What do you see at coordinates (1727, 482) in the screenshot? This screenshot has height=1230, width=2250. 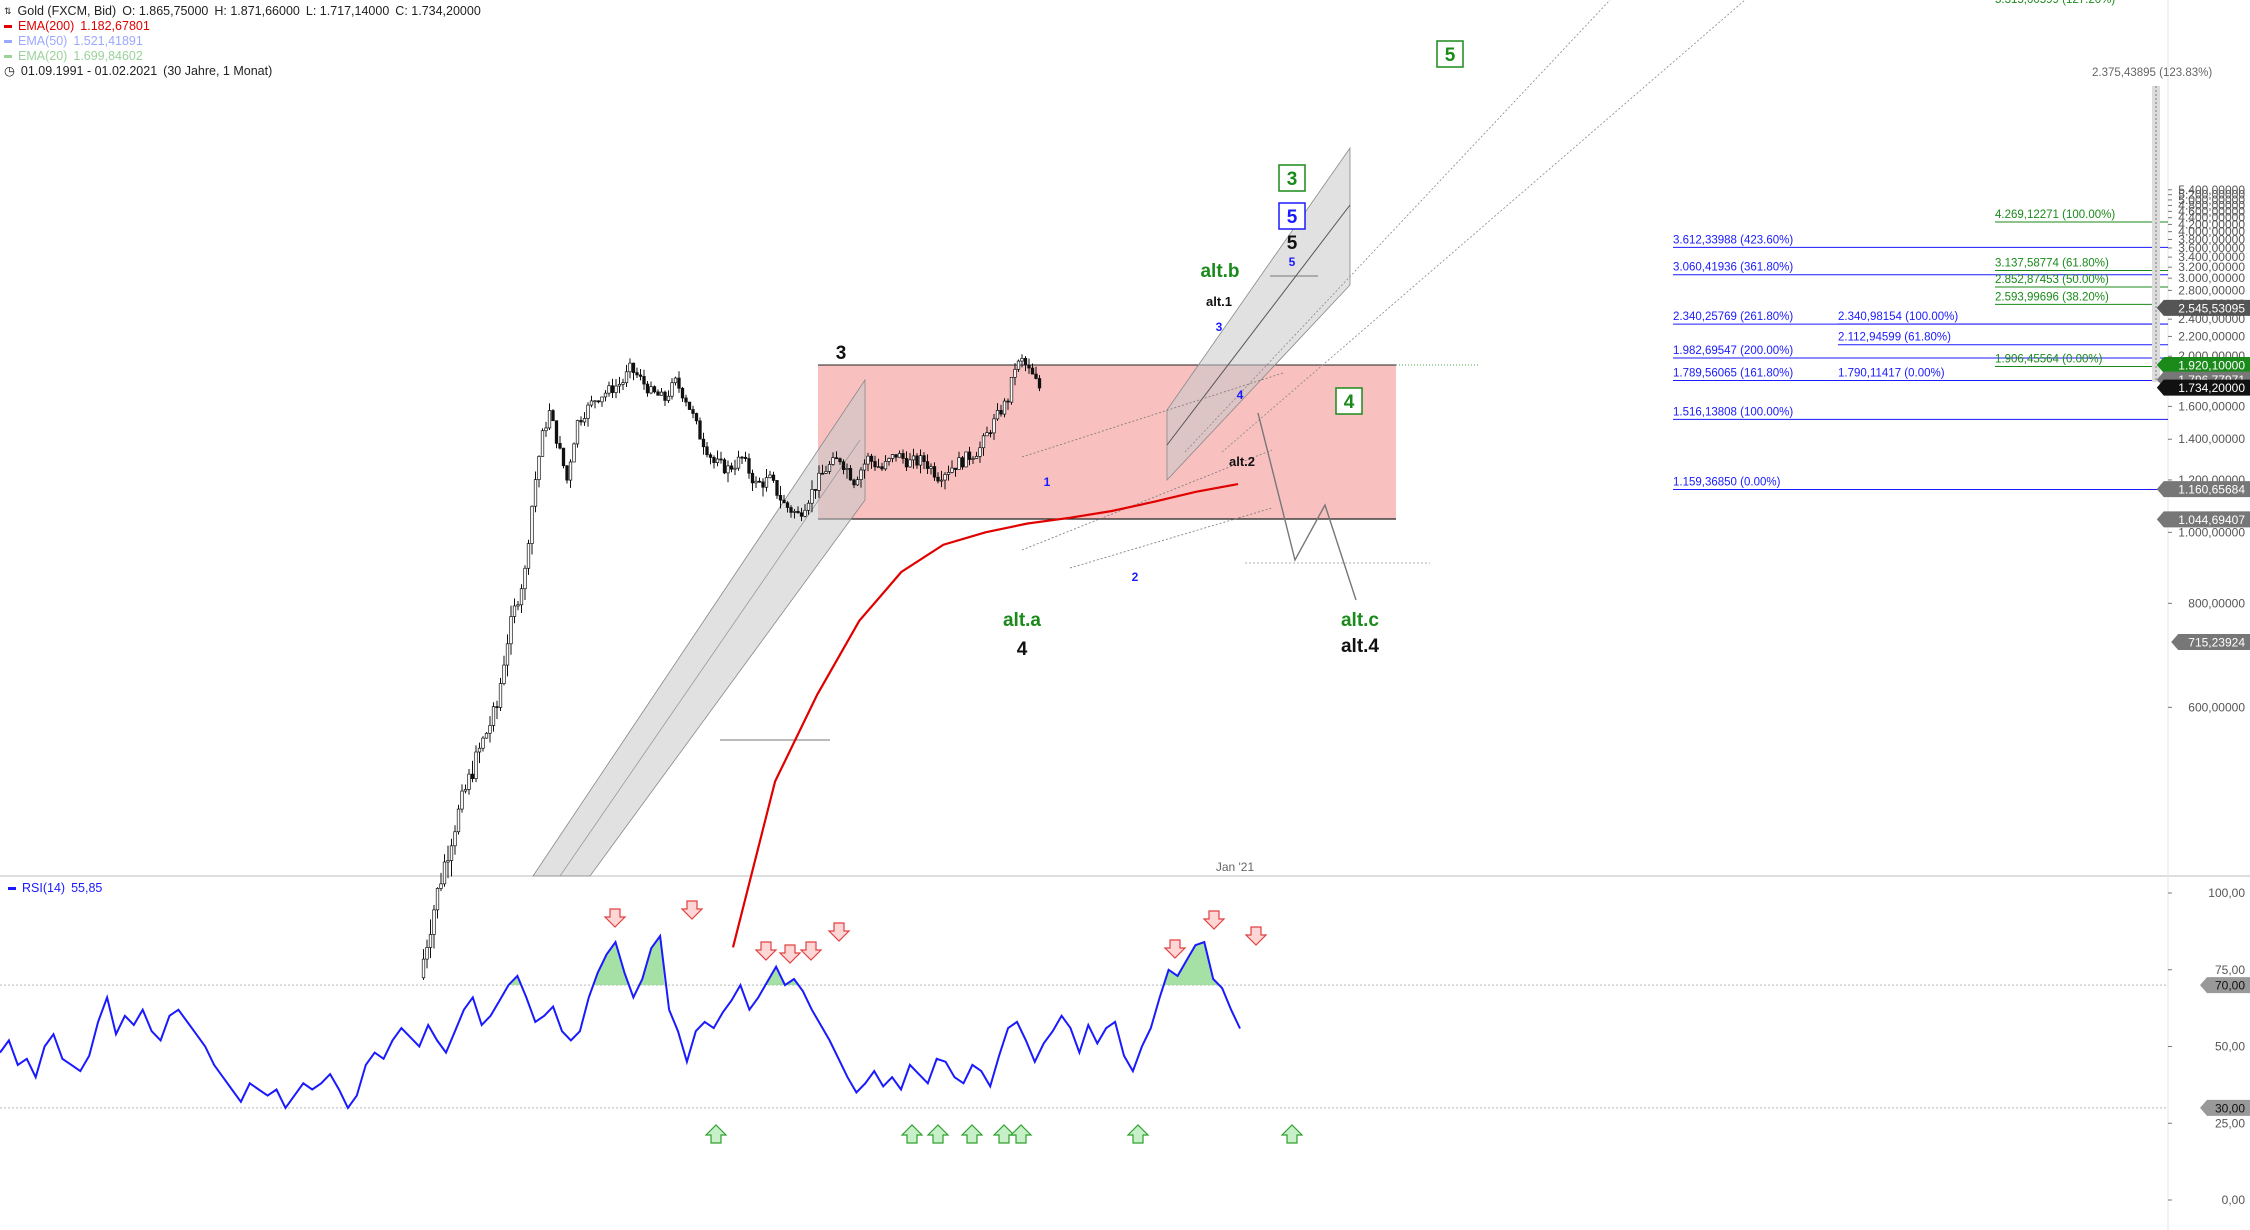 I see `fib-label: 1.159,36850 (0.00%)` at bounding box center [1727, 482].